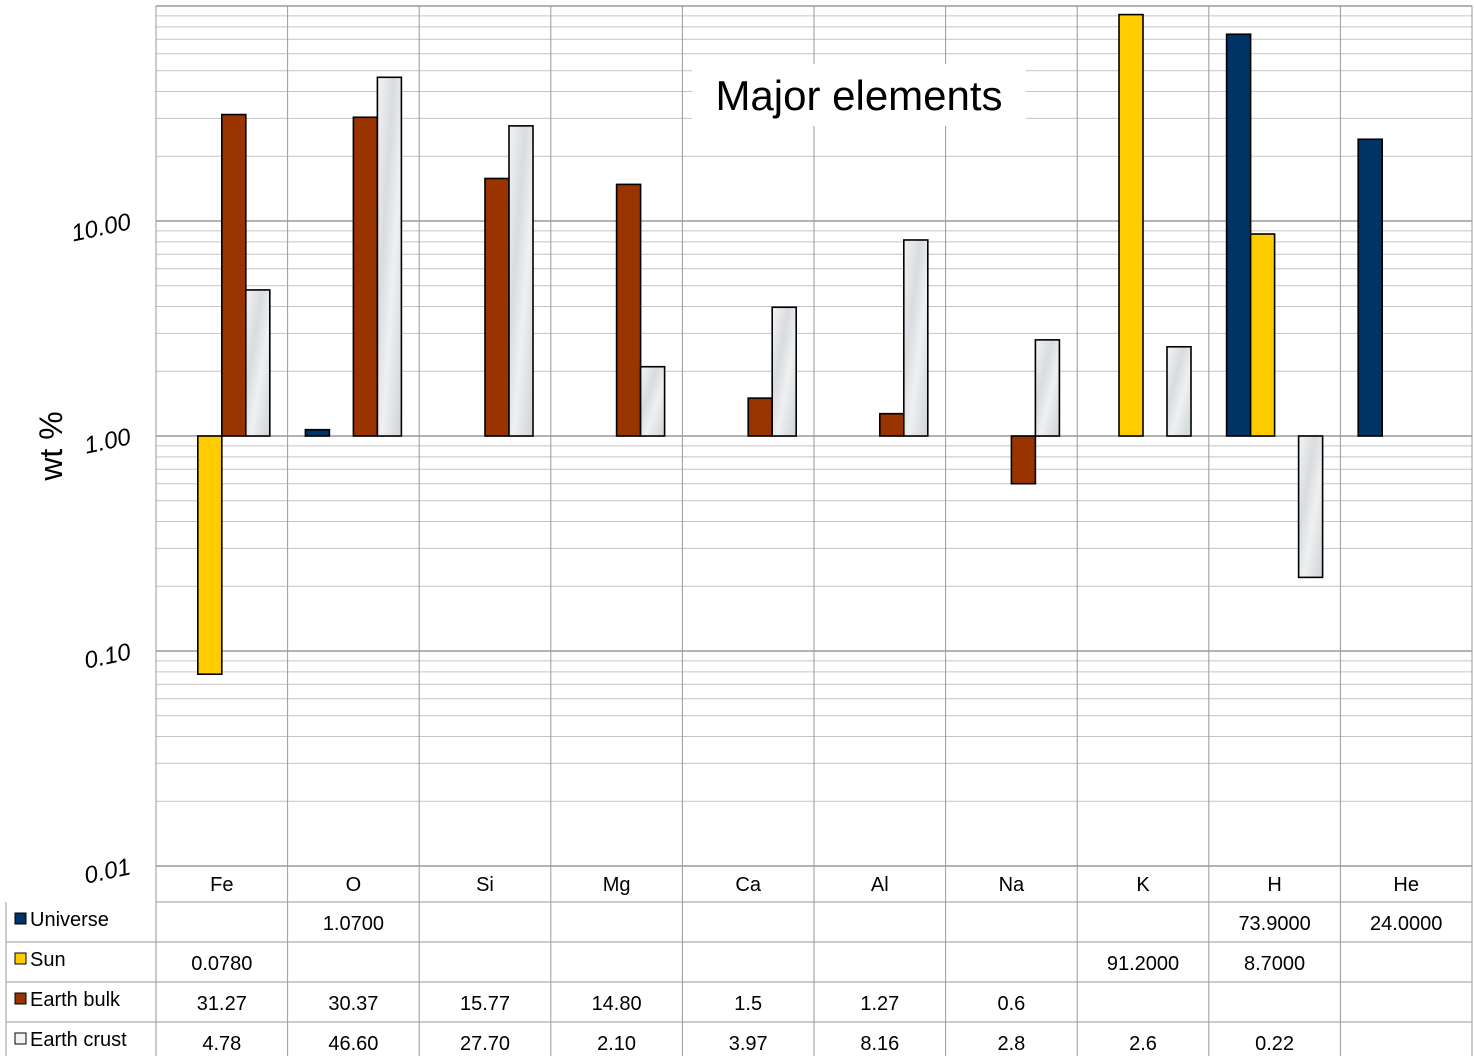  Describe the element at coordinates (1143, 964) in the screenshot. I see `table-cell: 91.2000` at that location.